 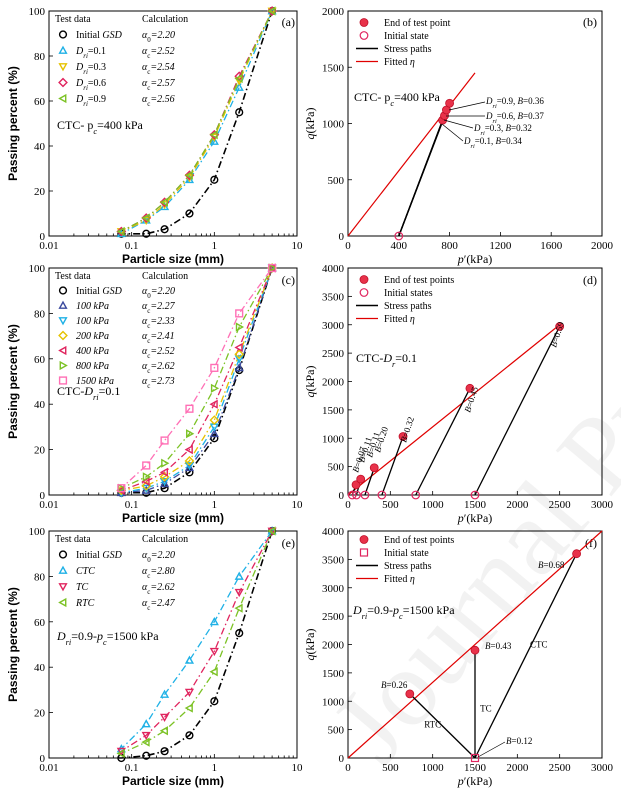 What do you see at coordinates (602, 505) in the screenshot?
I see `x-tick-label: 3000` at bounding box center [602, 505].